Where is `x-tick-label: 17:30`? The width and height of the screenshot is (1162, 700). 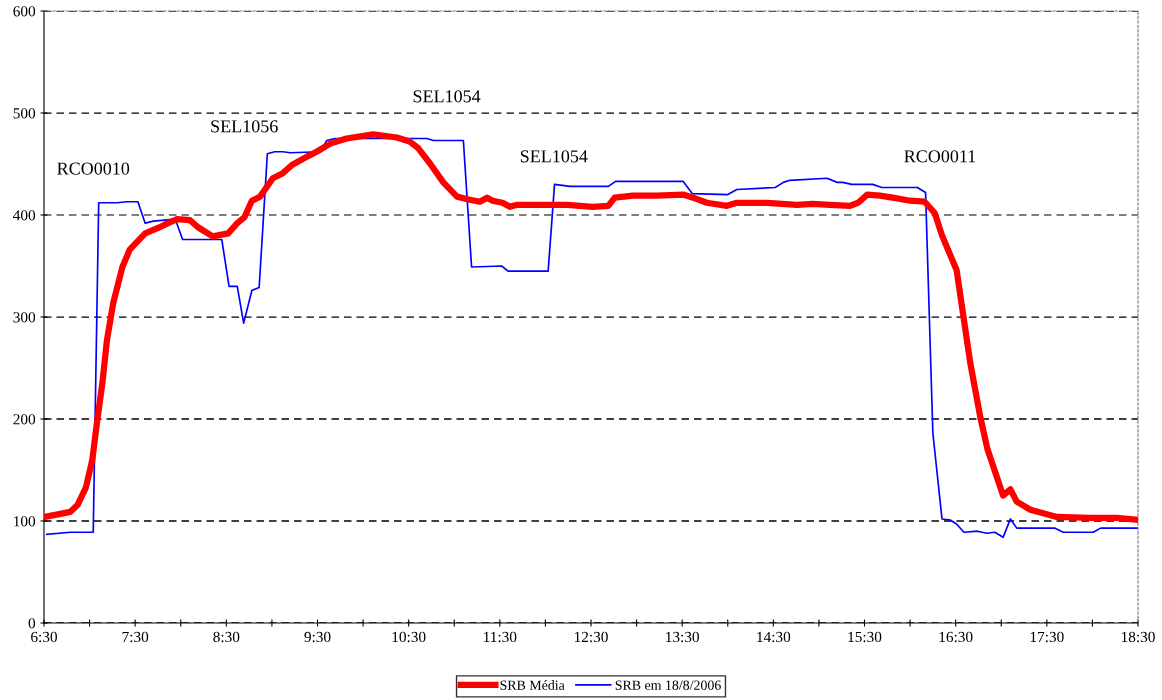 x-tick-label: 17:30 is located at coordinates (1047, 637).